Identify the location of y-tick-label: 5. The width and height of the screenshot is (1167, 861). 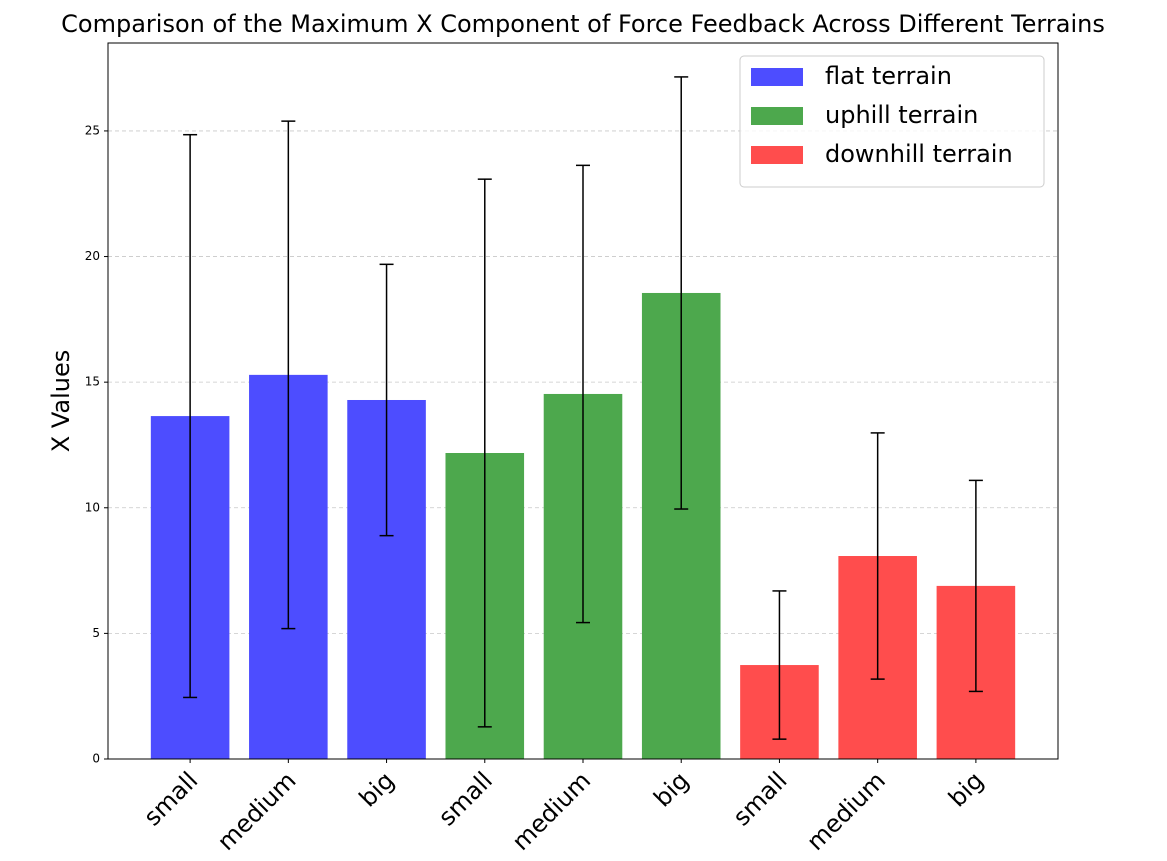
(96, 633).